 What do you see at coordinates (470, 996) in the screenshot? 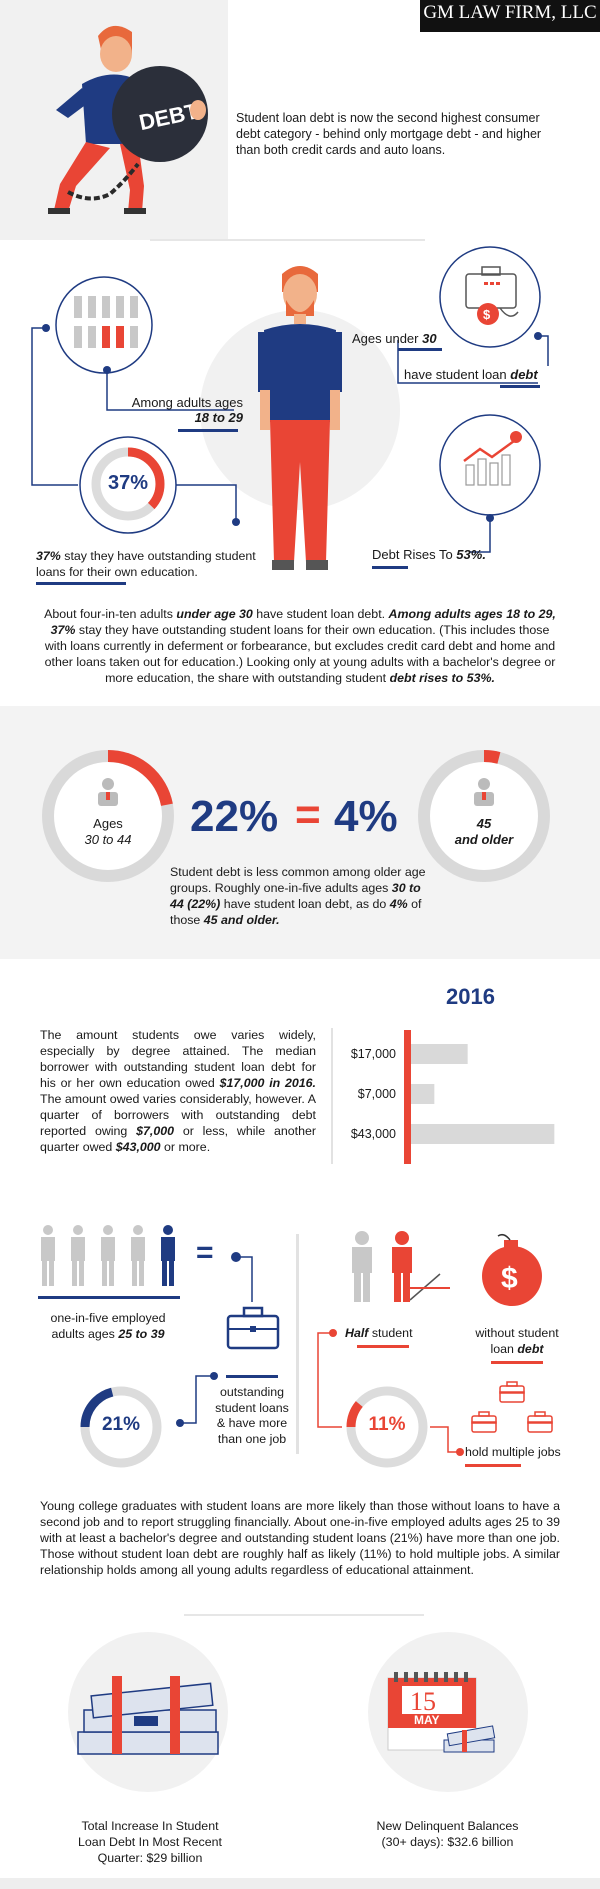
I see `chart-year-title: 2016` at bounding box center [470, 996].